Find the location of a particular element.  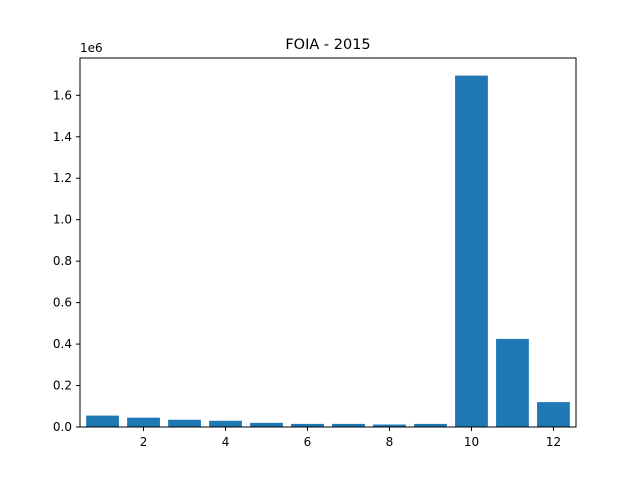

y-tick-label: 1.4 is located at coordinates (62, 137).